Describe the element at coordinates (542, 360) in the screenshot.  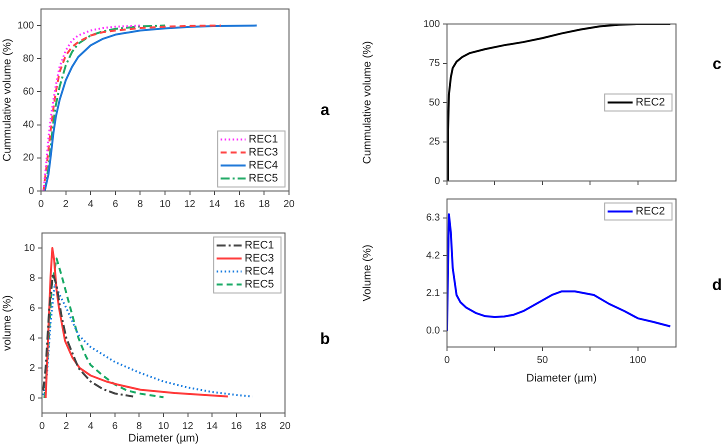
I see `x-tick-label: 50` at that location.